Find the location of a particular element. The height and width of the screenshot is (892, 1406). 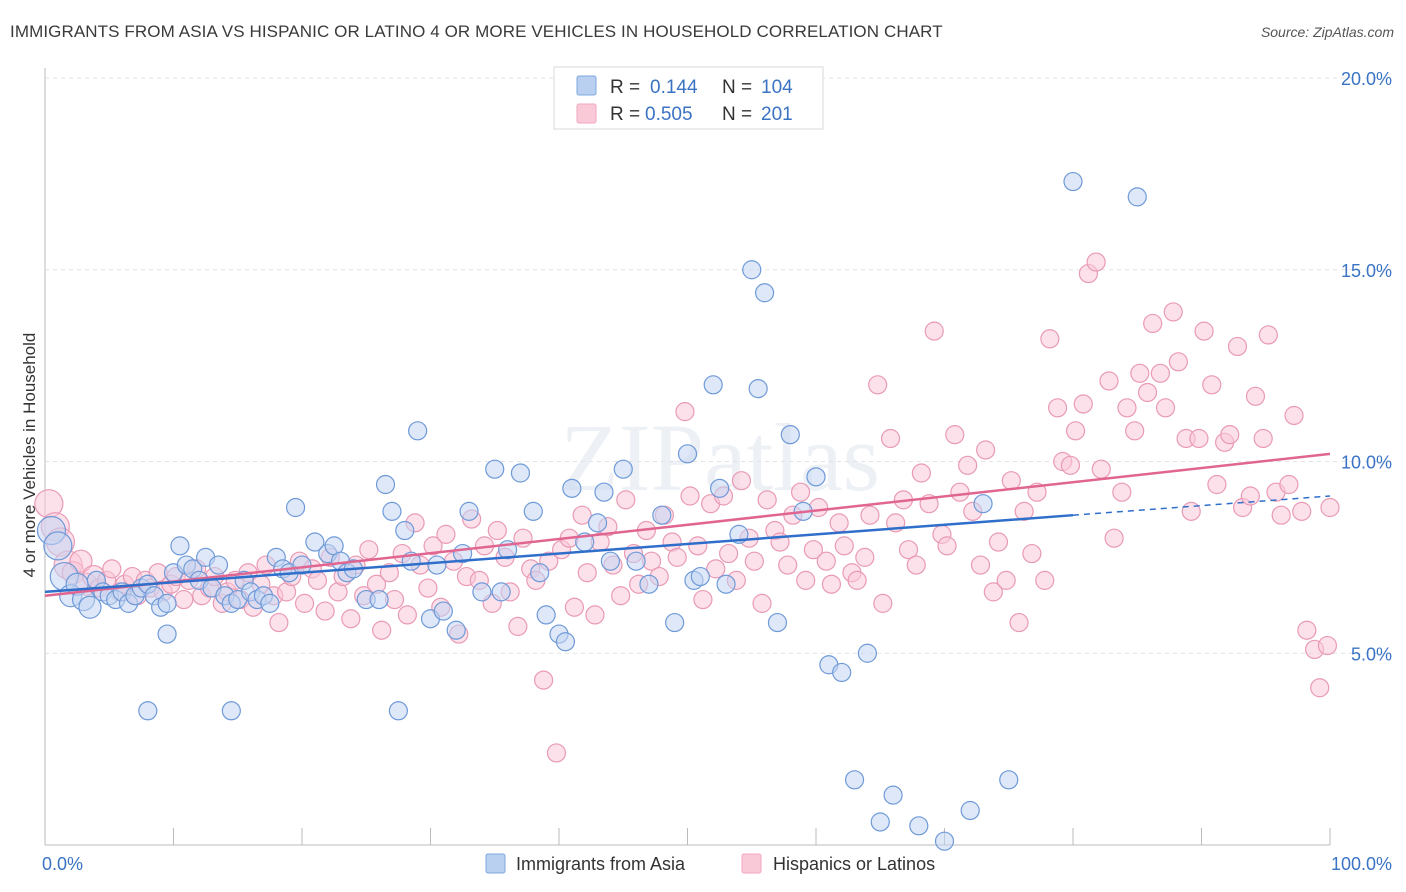

bottom-legend-swatch-hispanics is located at coordinates (751, 863).